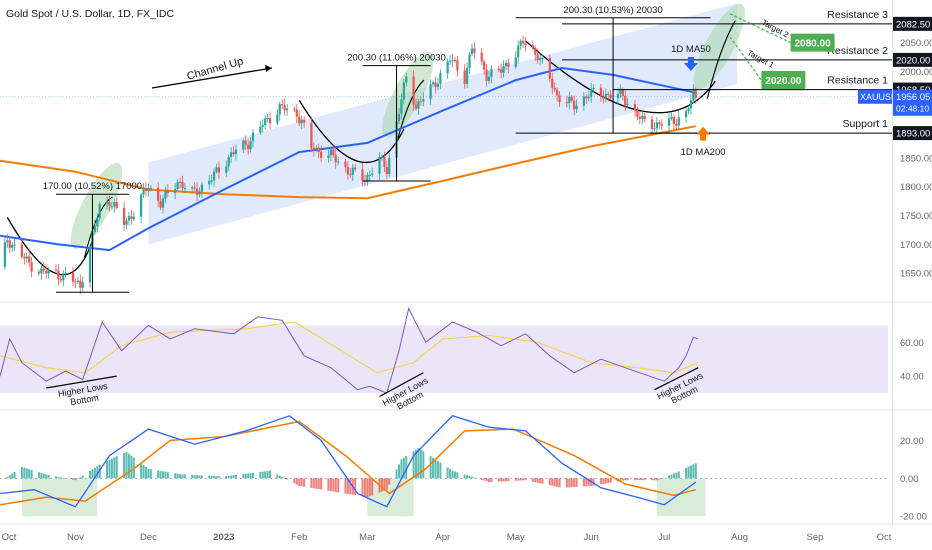 This screenshot has height=550, width=932. Describe the element at coordinates (884, 537) in the screenshot. I see `time-axis-tick: Oct` at that location.